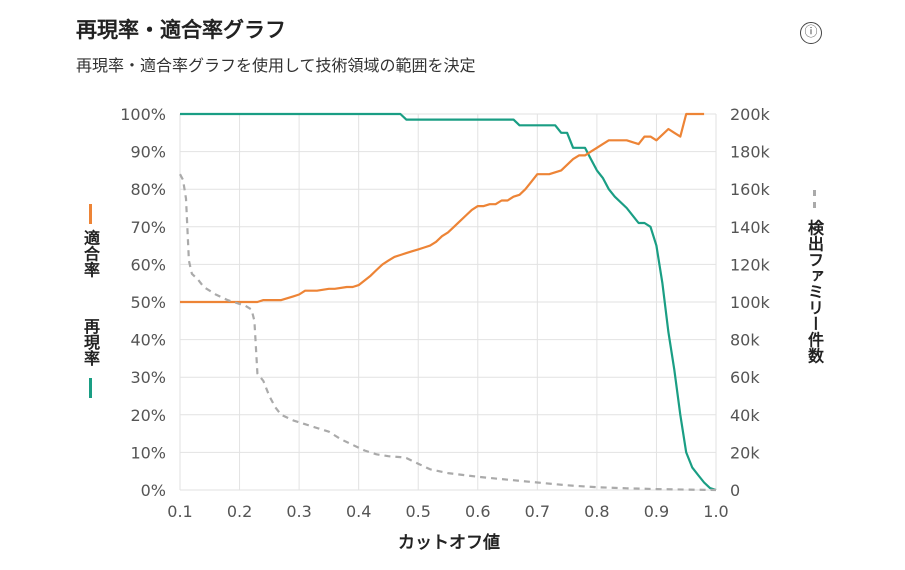 Image resolution: width=905 pixels, height=570 pixels. What do you see at coordinates (358, 511) in the screenshot?
I see `x-tick-label: 0.4` at bounding box center [358, 511].